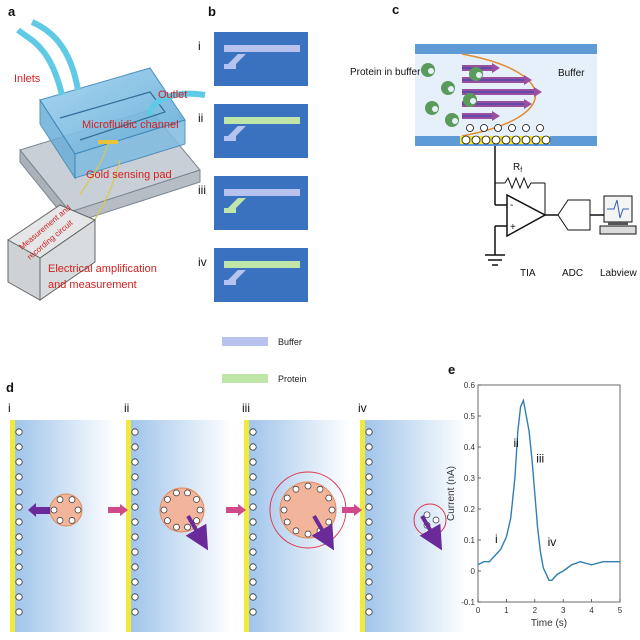 The height and width of the screenshot is (640, 640). Describe the element at coordinates (262, 192) in the screenshot. I see `main-channel-iii` at that location.